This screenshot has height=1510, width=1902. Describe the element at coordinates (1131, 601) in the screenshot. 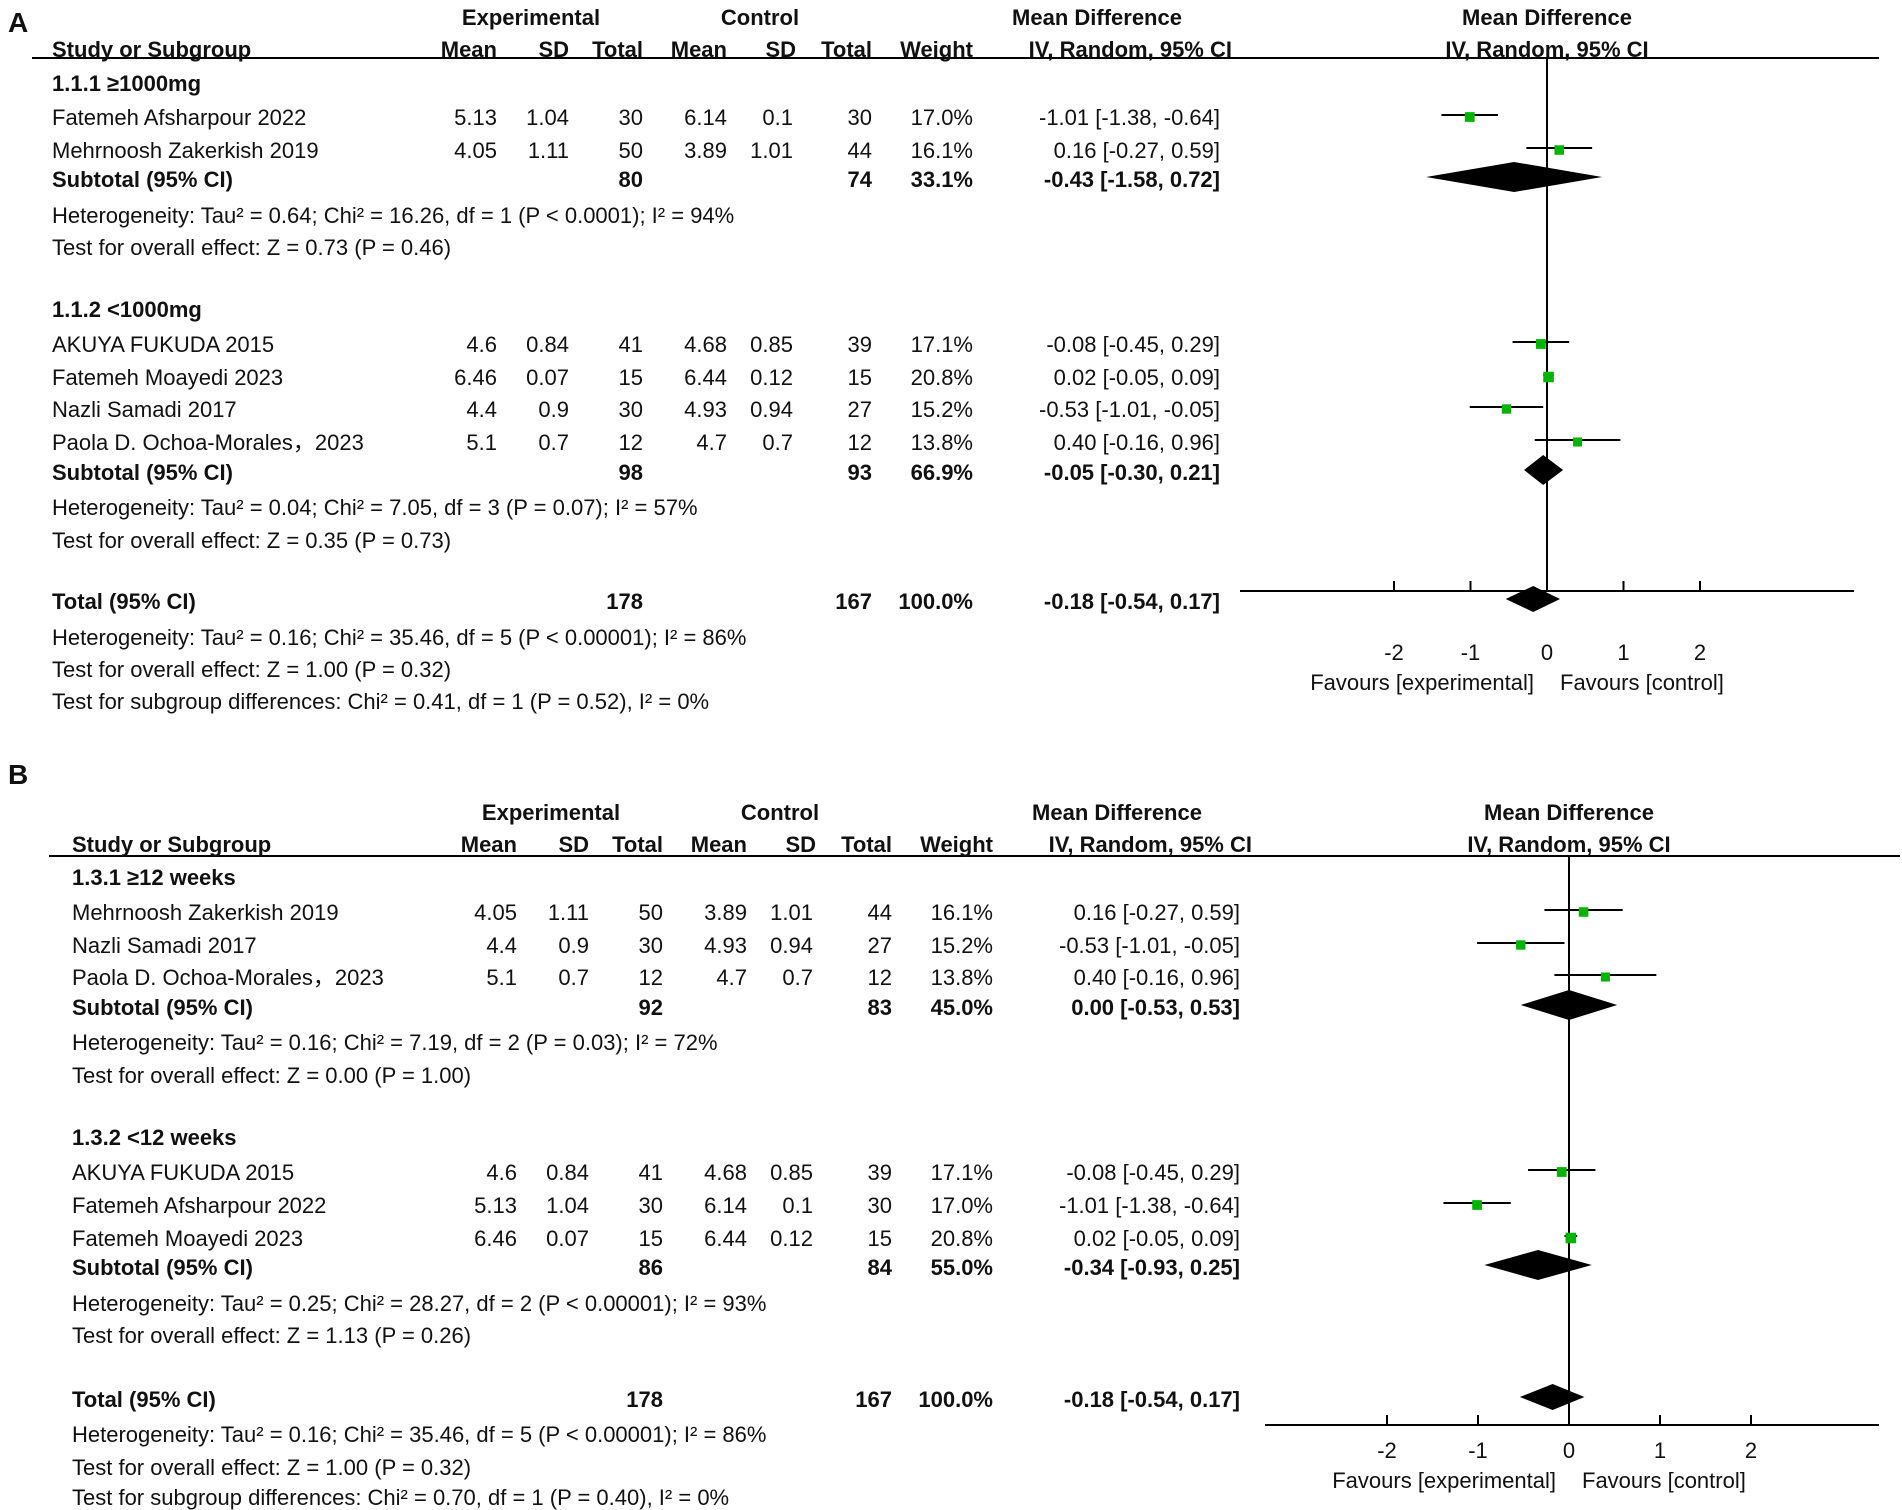

I see `pooled-ci: -0.18 [-0.54, 0.17]` at that location.